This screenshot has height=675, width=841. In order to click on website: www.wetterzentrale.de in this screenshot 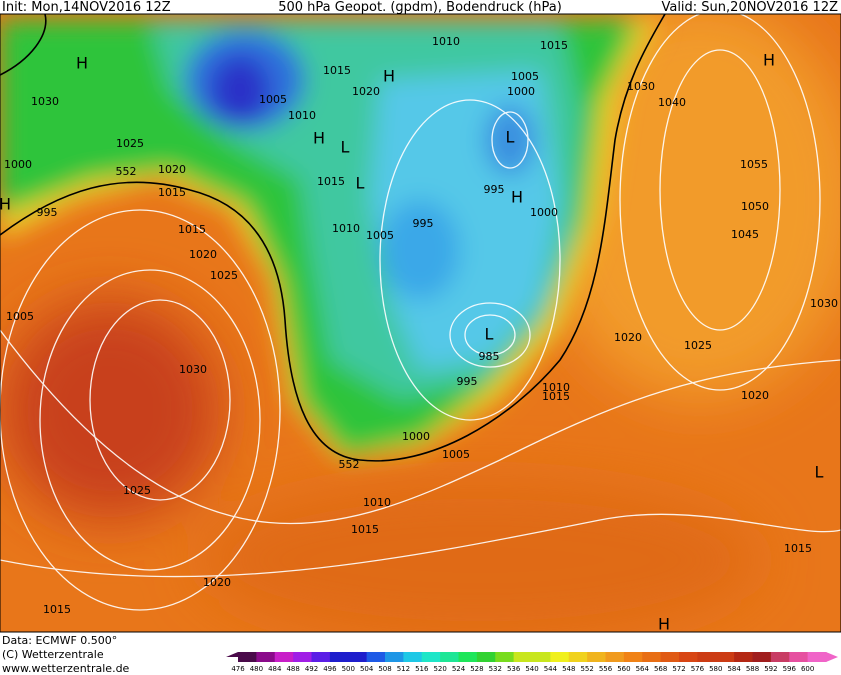, I will do `click(66, 668)`.